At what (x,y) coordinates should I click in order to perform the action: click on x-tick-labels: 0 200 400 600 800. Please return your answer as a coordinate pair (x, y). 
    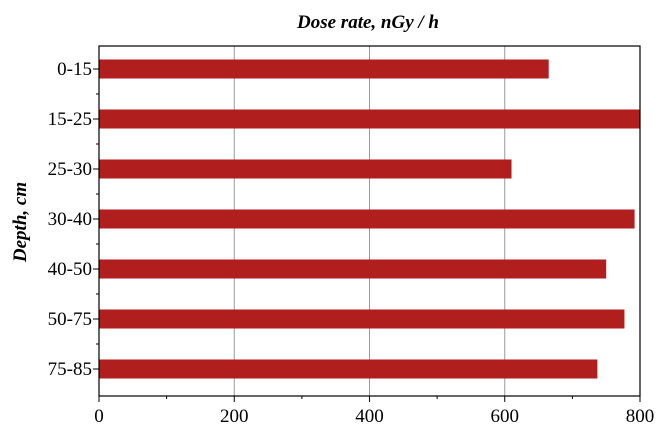
    Looking at the image, I should click on (374, 411).